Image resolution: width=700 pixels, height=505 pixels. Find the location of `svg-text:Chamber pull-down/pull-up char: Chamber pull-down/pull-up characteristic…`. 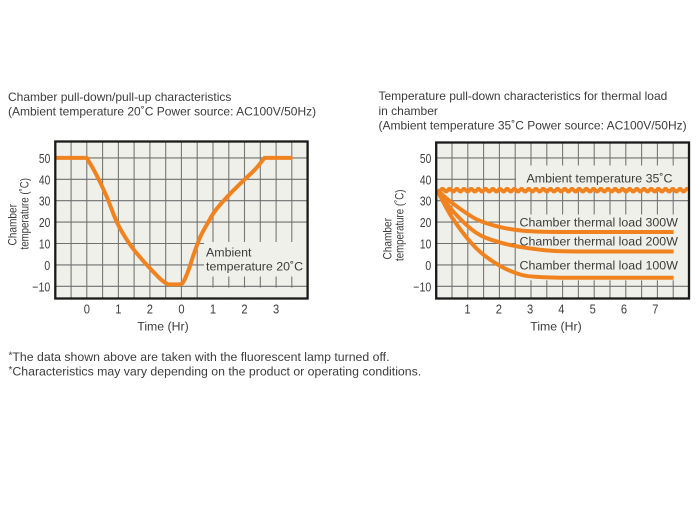

svg-text:Chamber pull-down/pull-up char: Chamber pull-down/pull-up characteristic… is located at coordinates (119, 97).